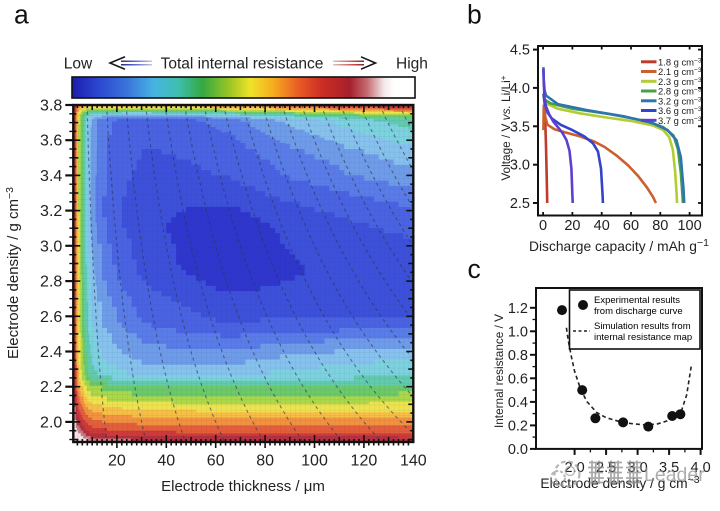 This screenshot has height=511, width=720. What do you see at coordinates (518, 426) in the screenshot?
I see `svg-text: 0.2` at bounding box center [518, 426].